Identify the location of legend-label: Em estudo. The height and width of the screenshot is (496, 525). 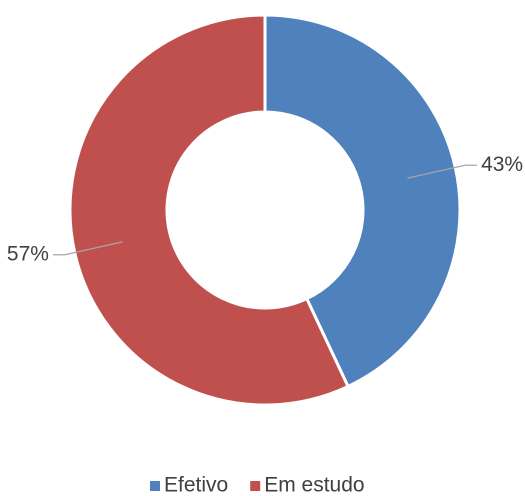
(314, 485).